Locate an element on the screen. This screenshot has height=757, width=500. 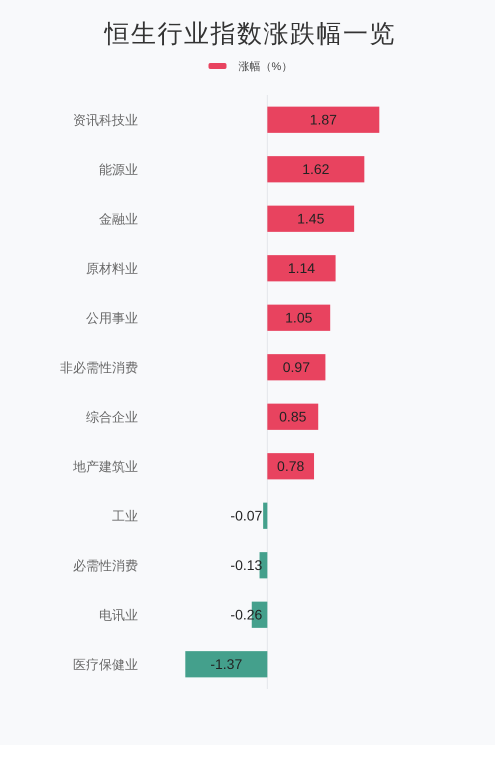
data-label: -0.07 is located at coordinates (246, 516).